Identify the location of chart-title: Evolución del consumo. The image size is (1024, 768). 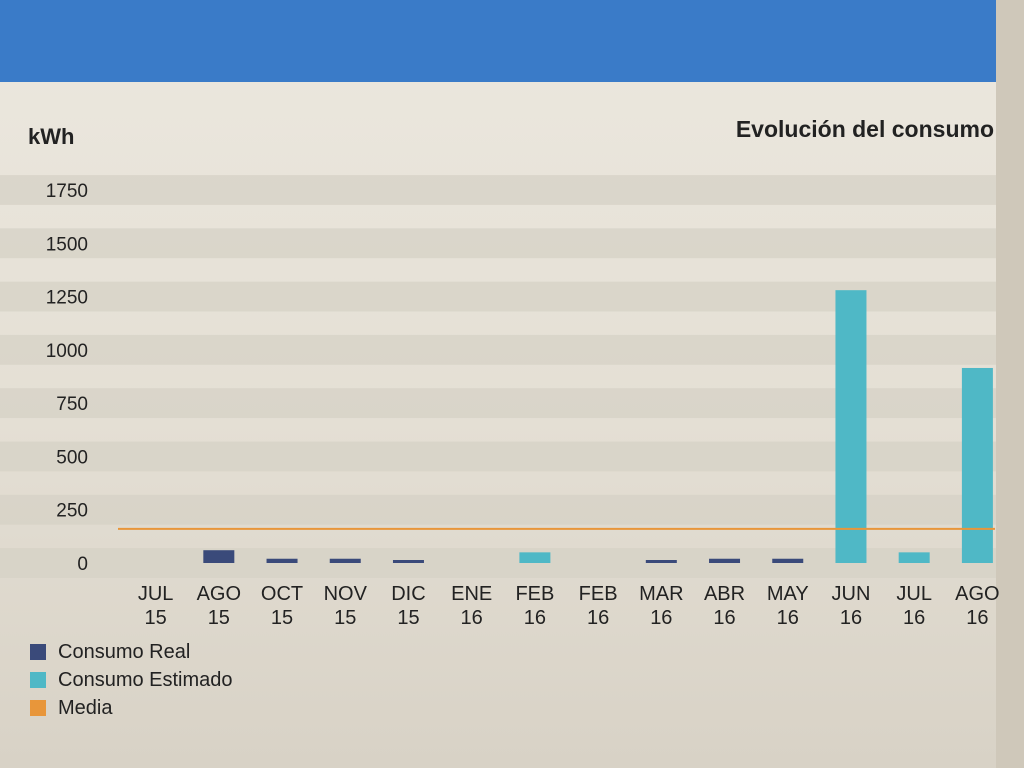
(864, 129).